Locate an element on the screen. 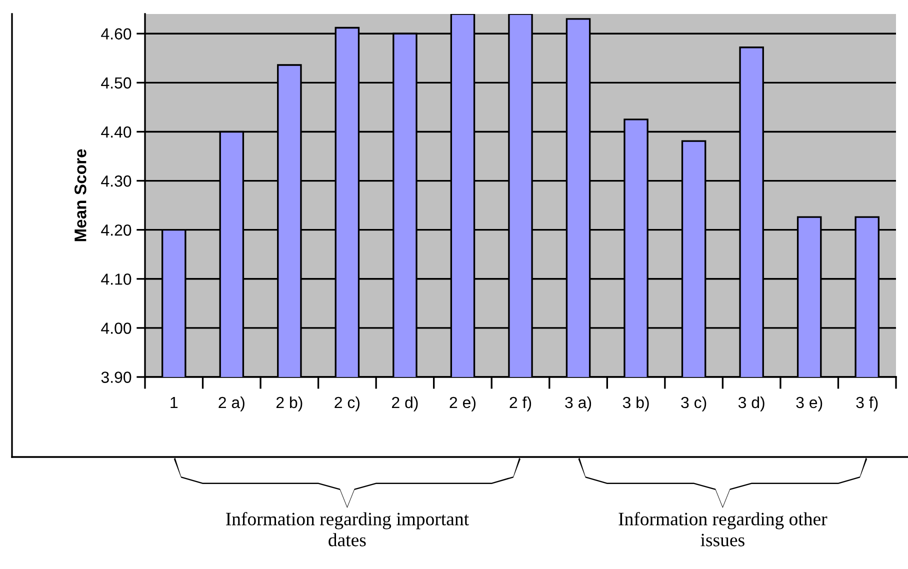 The width and height of the screenshot is (908, 569). x-tick-label: 3 b) is located at coordinates (635, 404).